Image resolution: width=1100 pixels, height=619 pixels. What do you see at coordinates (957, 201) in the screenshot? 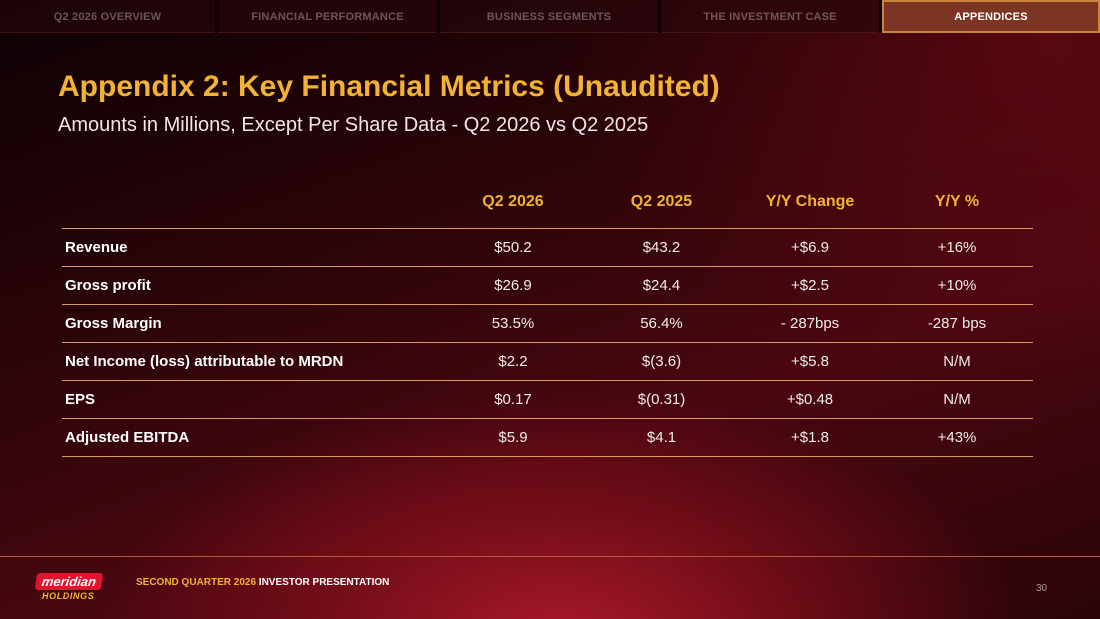
I see `header-yy-pct: Y/Y %` at bounding box center [957, 201].